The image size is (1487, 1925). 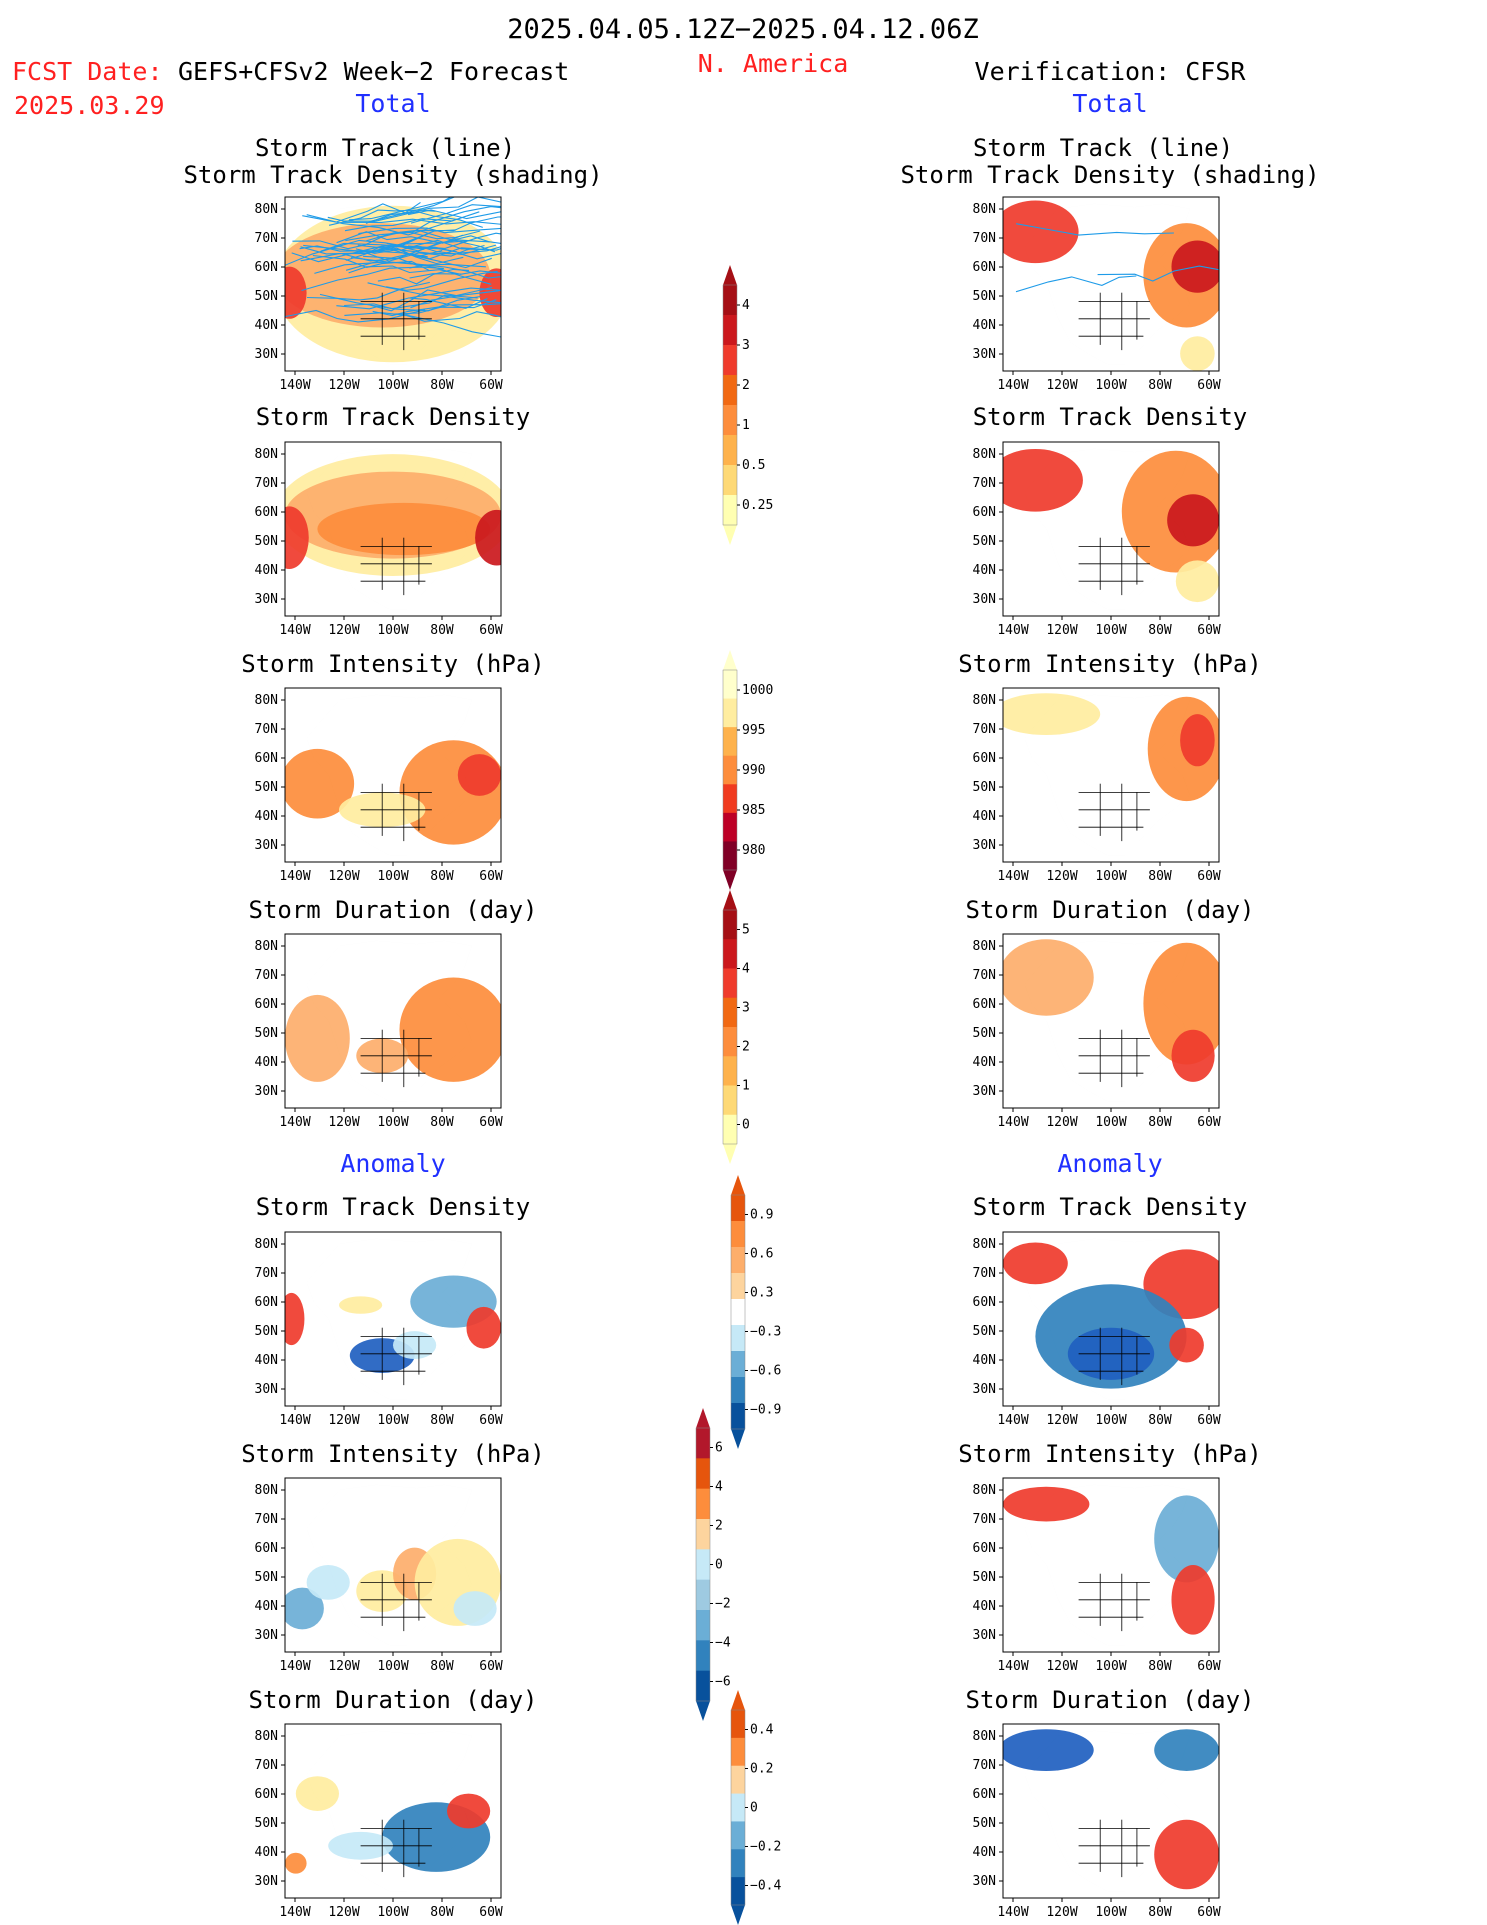 What do you see at coordinates (723, 1604) in the screenshot?
I see `colorbar-label: −2` at bounding box center [723, 1604].